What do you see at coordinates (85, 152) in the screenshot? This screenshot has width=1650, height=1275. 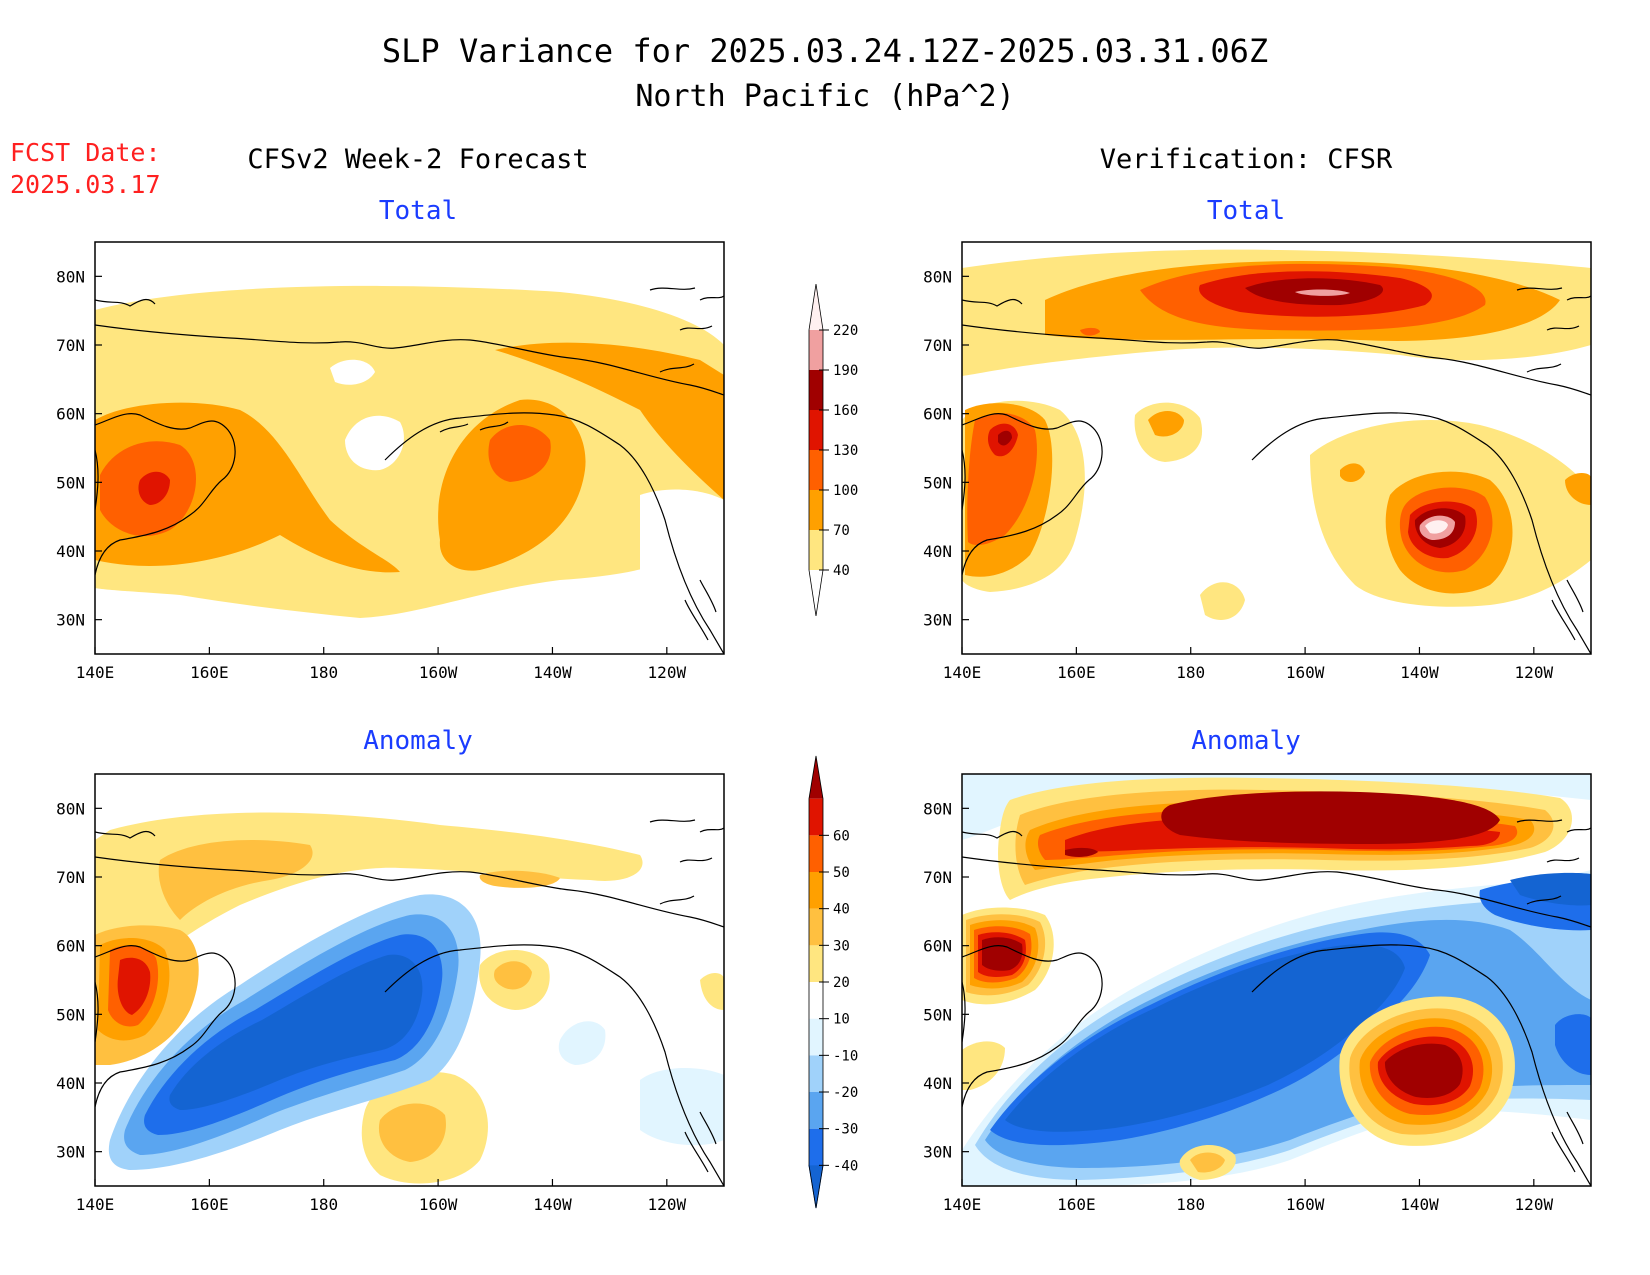 I see `forecast-date-label: FCST Date:` at bounding box center [85, 152].